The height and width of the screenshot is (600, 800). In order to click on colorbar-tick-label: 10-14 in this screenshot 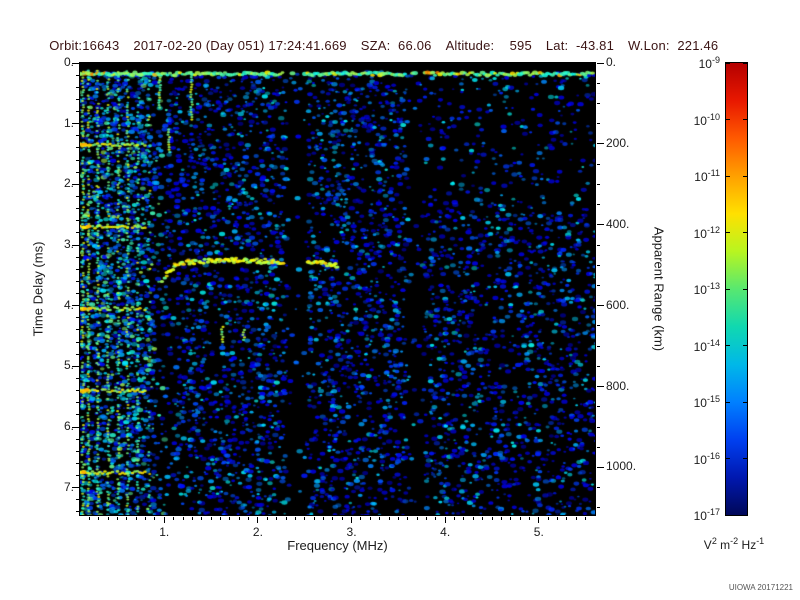, I will do `click(706, 345)`.